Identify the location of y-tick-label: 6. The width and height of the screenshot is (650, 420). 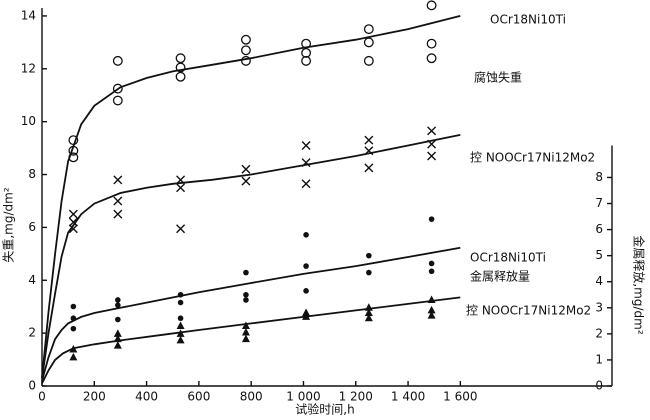
(32, 227).